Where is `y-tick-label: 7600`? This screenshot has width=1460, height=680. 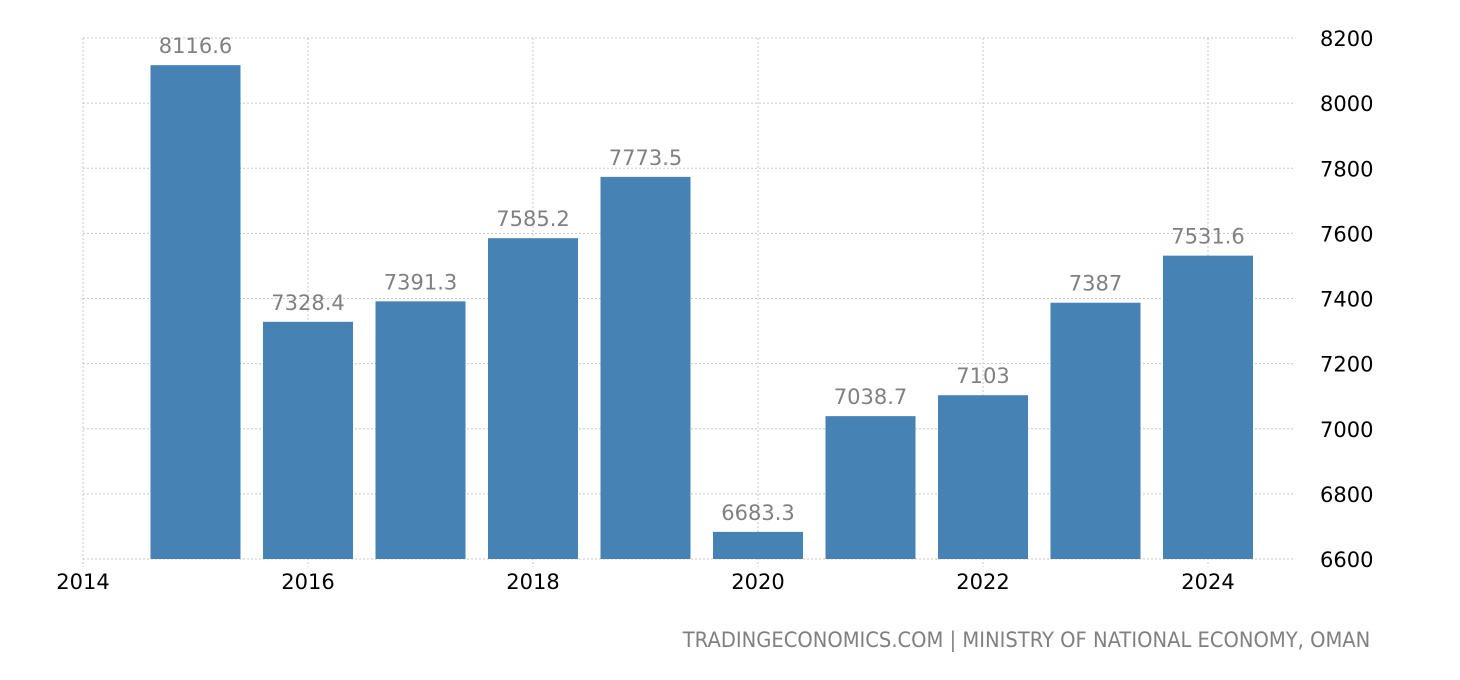 y-tick-label: 7600 is located at coordinates (1346, 234).